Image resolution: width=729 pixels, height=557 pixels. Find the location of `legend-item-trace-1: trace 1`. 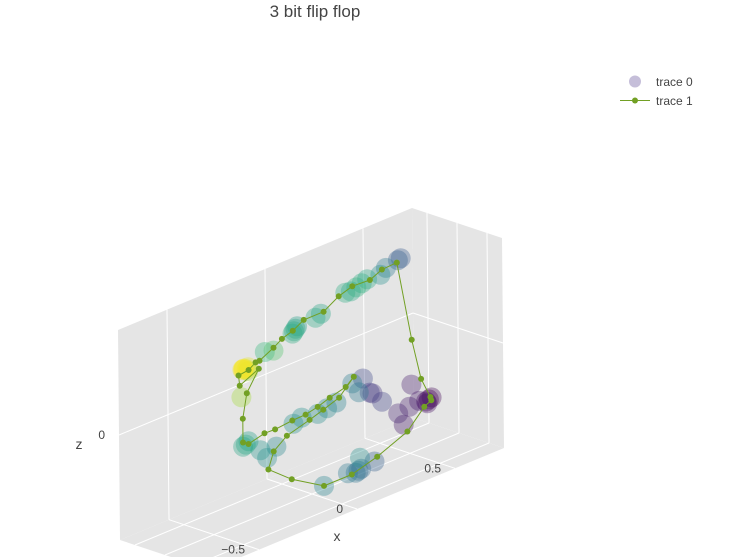

legend-item-trace-1: trace 1 is located at coordinates (672, 100).